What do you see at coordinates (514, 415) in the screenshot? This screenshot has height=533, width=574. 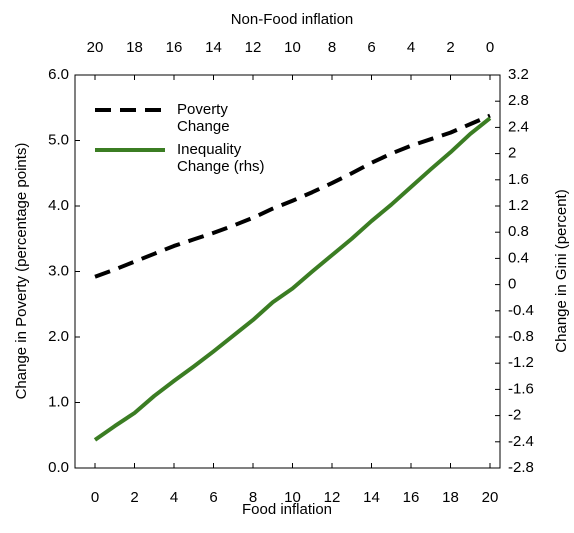 I see `y2-tick-label: -2` at bounding box center [514, 415].